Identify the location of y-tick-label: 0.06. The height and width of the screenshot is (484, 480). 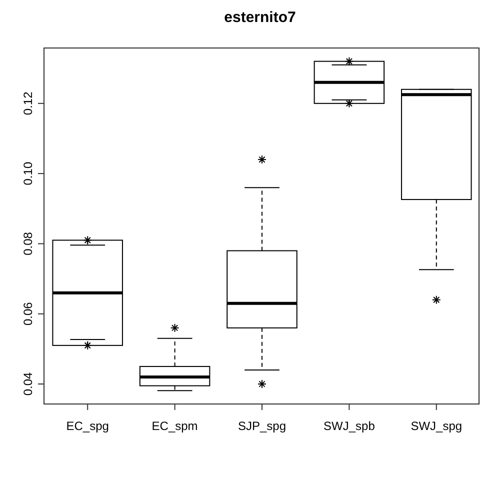
(28, 314).